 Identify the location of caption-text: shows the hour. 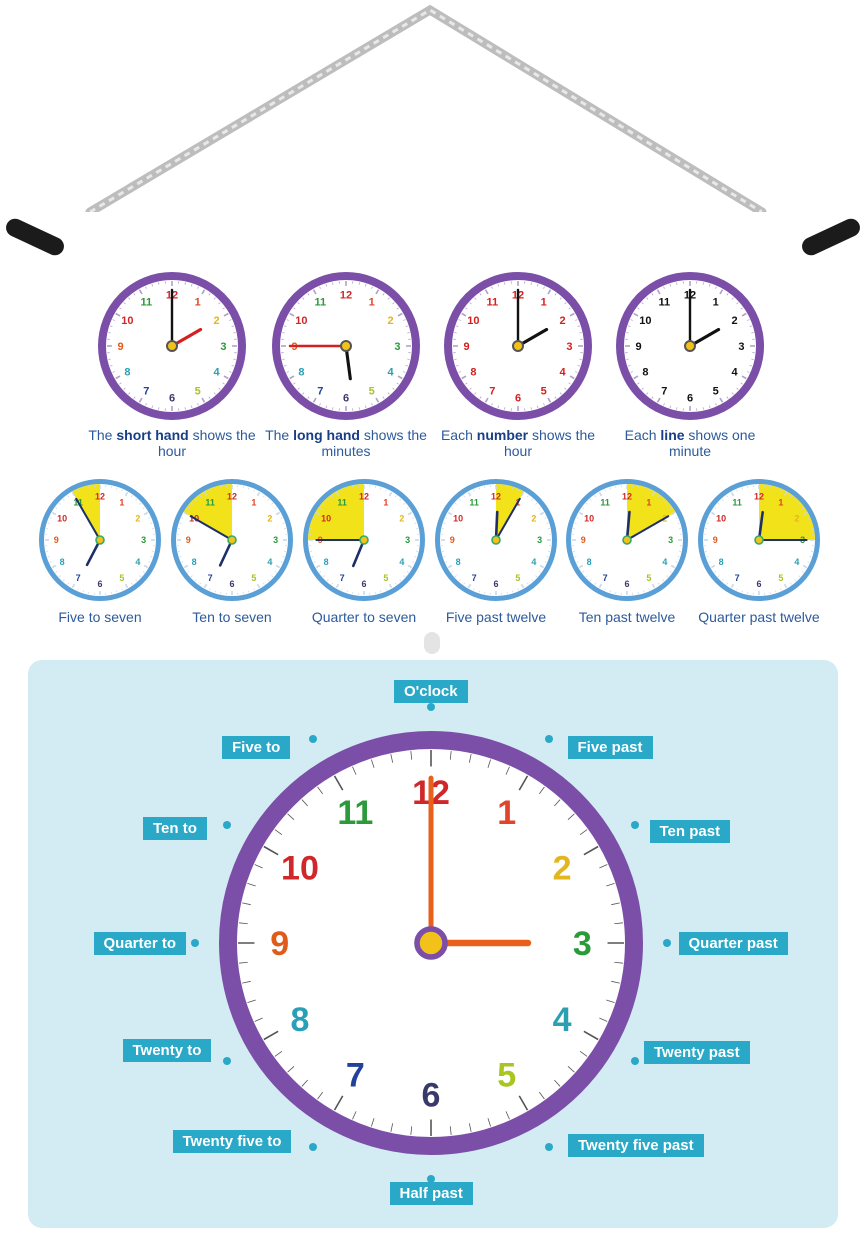
(206, 443).